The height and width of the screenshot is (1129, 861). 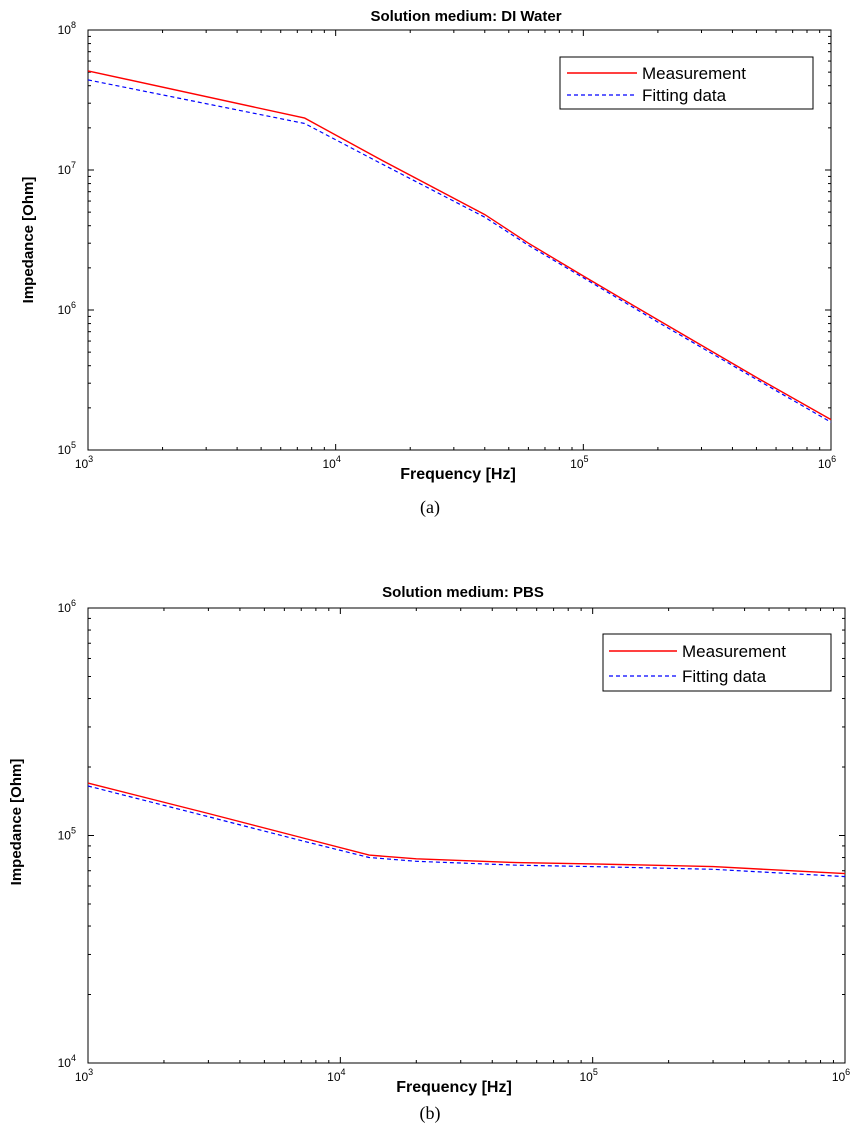 What do you see at coordinates (465, 16) in the screenshot?
I see `chart-title: Solution medium: DI Water` at bounding box center [465, 16].